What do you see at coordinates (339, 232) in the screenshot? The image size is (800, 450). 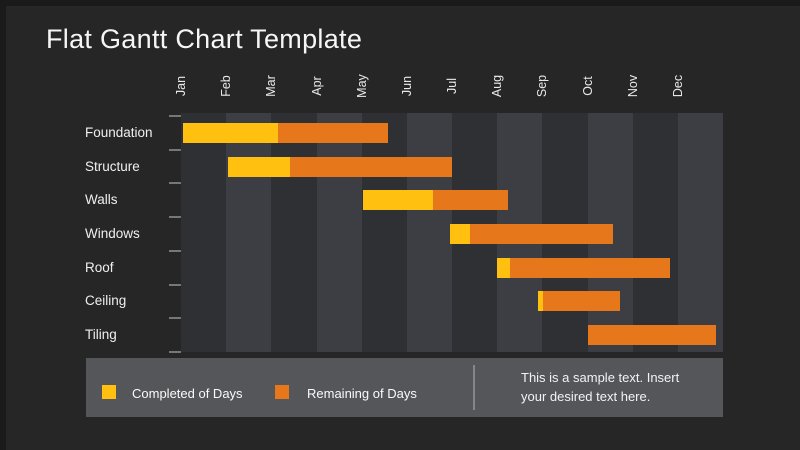 I see `month-column-apr` at bounding box center [339, 232].